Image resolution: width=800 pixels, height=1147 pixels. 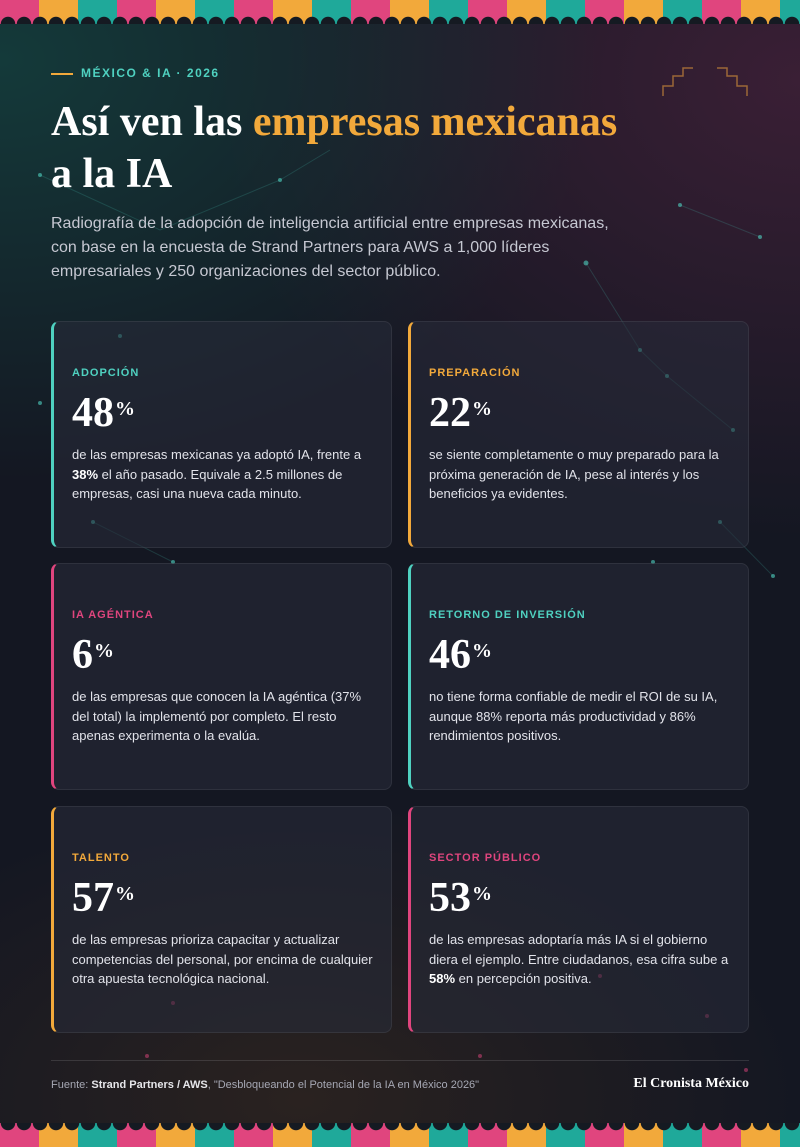 What do you see at coordinates (507, 615) in the screenshot?
I see `card-label: RETORNO DE INVERSIÓN` at bounding box center [507, 615].